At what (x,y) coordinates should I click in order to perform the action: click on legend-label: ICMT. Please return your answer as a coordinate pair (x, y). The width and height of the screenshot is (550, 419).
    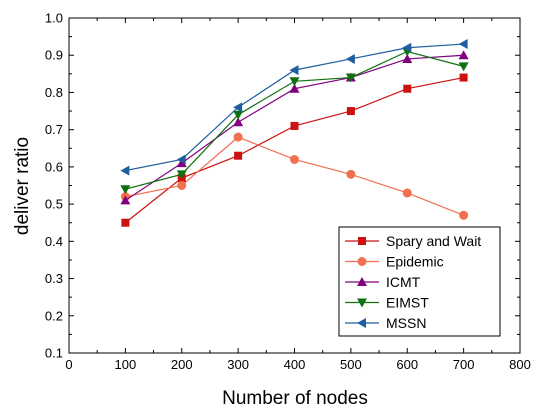
    Looking at the image, I should click on (403, 282).